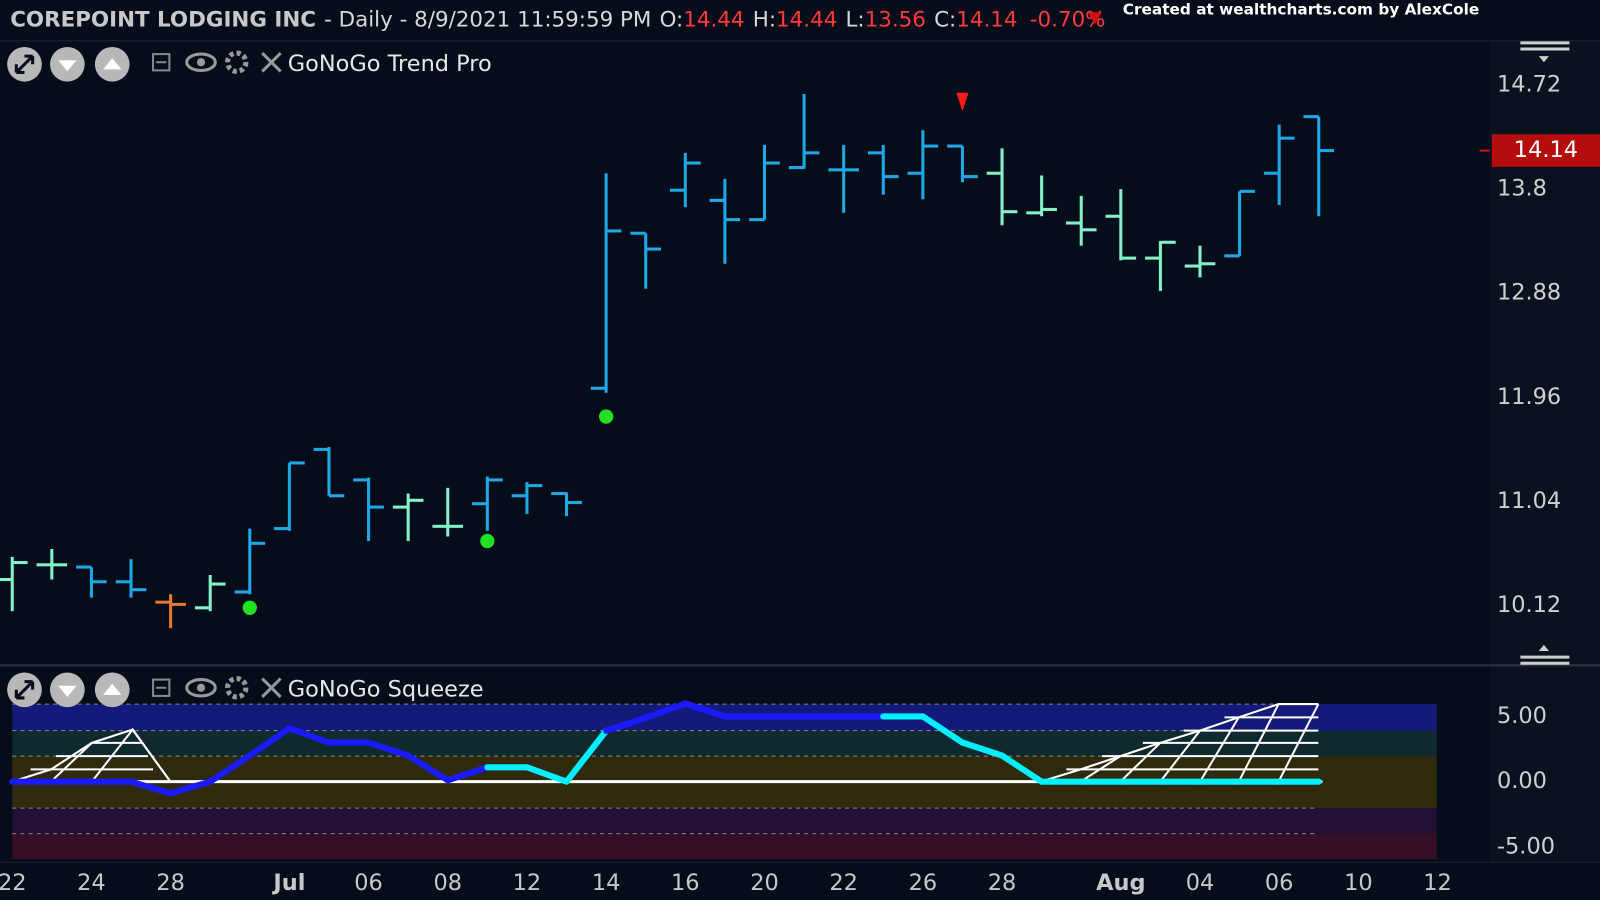 Image resolution: width=1600 pixels, height=900 pixels. What do you see at coordinates (806, 19) in the screenshot?
I see `high-value: 14.44` at bounding box center [806, 19].